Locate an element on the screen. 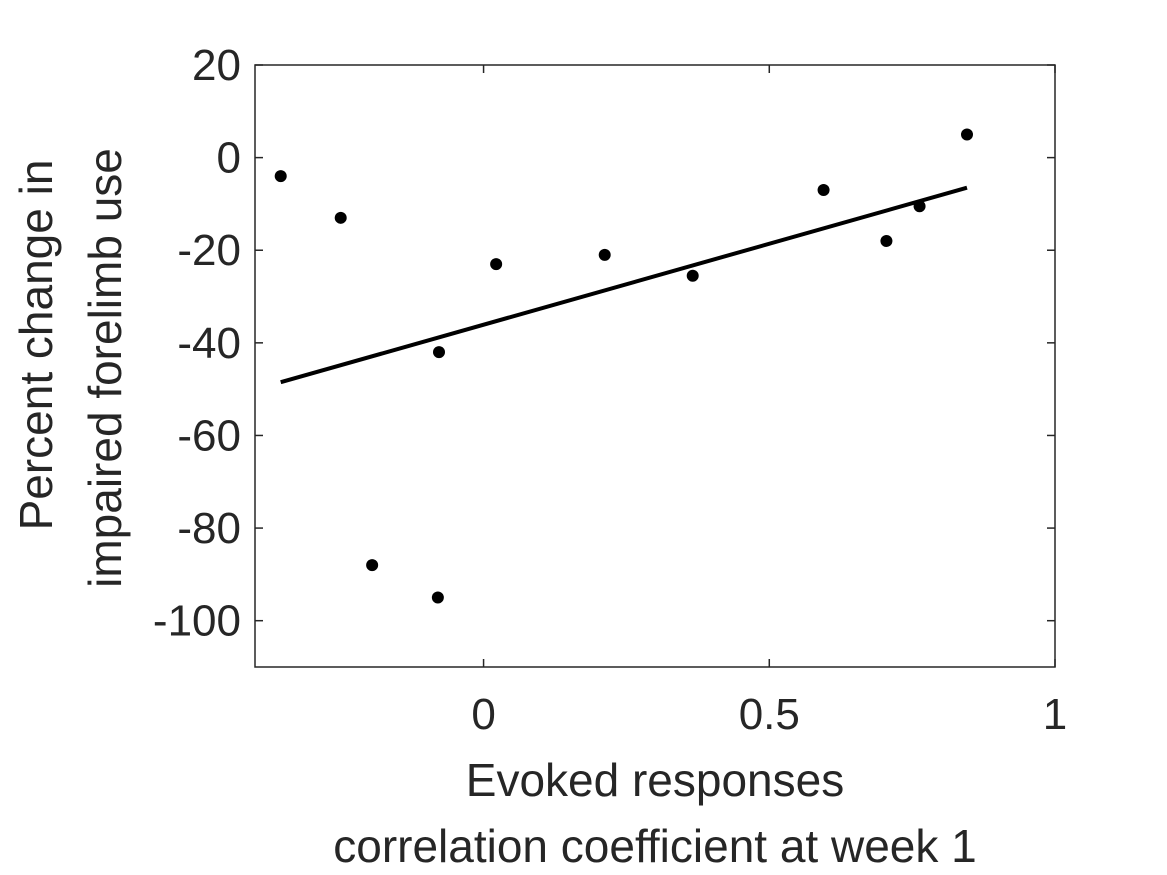 The height and width of the screenshot is (875, 1167). y-tick-label: 20 is located at coordinates (216, 65).